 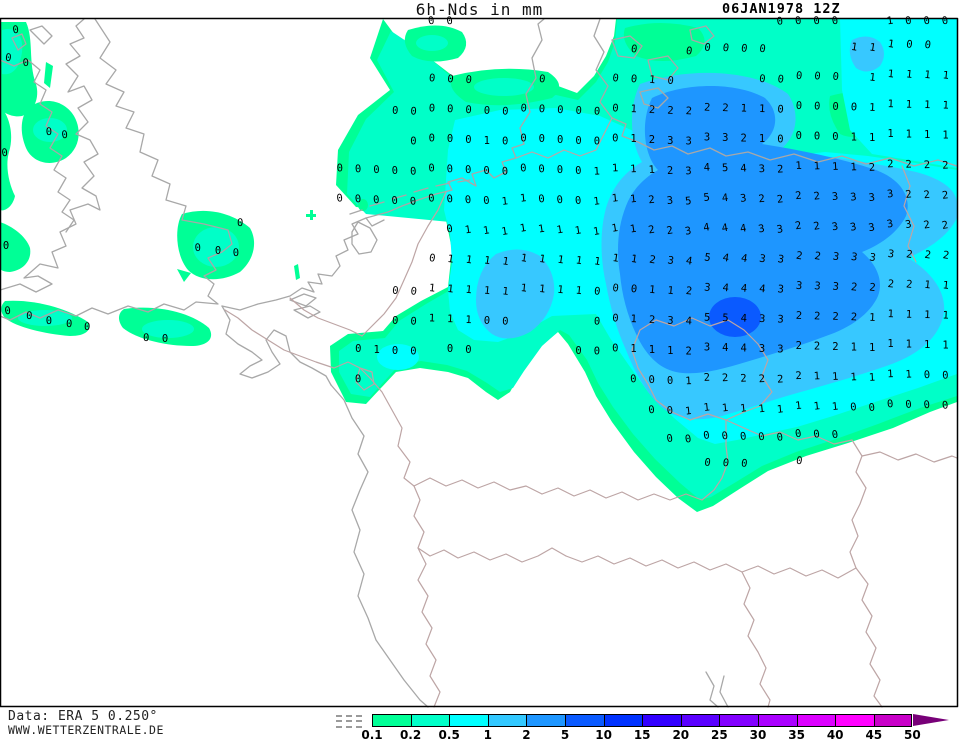 What do you see at coordinates (83, 716) in the screenshot?
I see `data-source-label: Data: ERA 5 0.250°` at bounding box center [83, 716].